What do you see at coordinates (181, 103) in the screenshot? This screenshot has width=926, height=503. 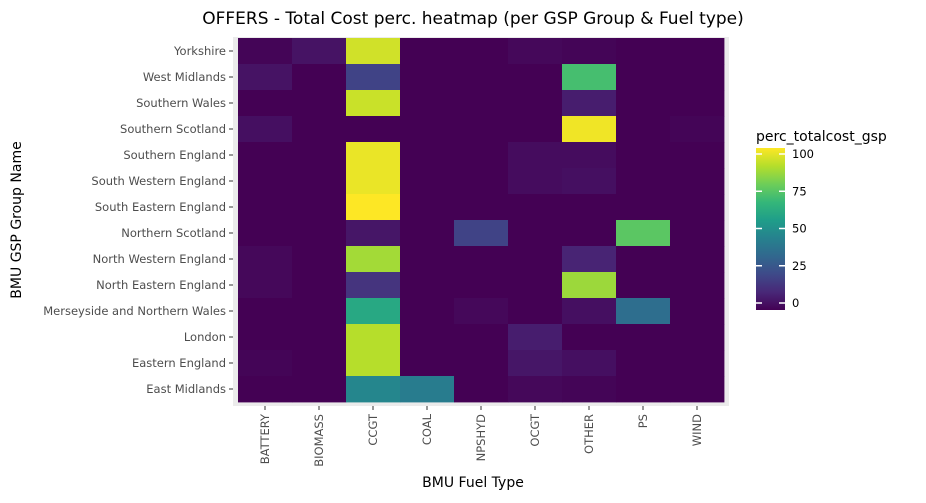 I see `y-tick-label: Southern Wales` at bounding box center [181, 103].